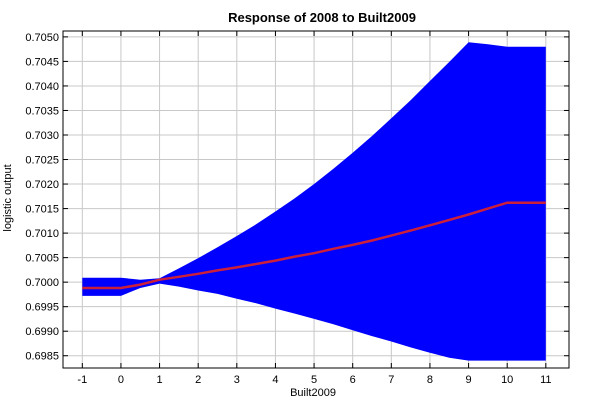 The height and width of the screenshot is (400, 600). Describe the element at coordinates (42, 38) in the screenshot. I see `y-tick-label: 0.7050` at that location.